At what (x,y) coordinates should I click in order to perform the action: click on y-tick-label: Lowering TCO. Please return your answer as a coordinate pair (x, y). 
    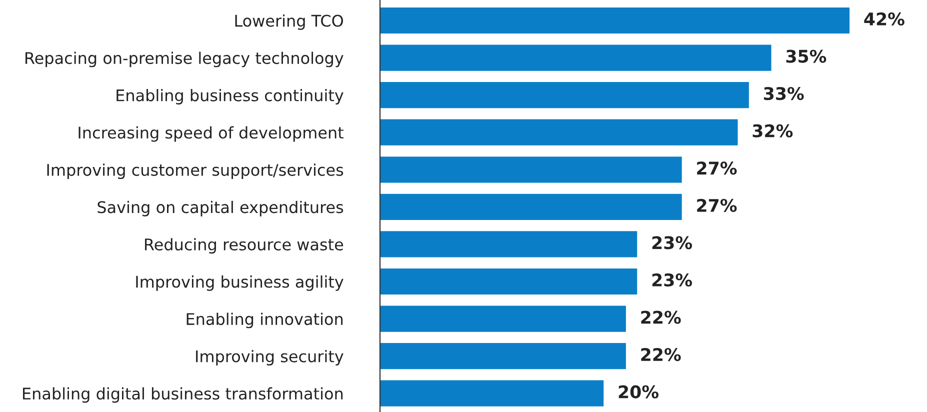
    Looking at the image, I should click on (289, 22).